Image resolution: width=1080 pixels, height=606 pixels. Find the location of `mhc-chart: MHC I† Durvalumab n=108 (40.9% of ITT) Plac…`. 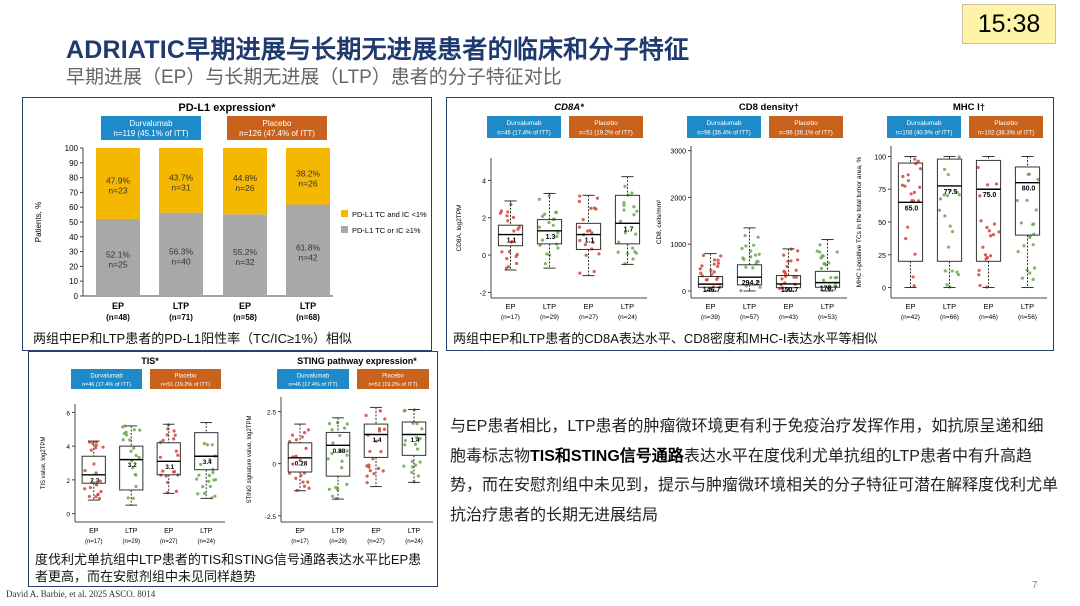

mhc-chart: MHC I† Durvalumab n=108 (40.9% of ITT) Plac… is located at coordinates (951, 211).